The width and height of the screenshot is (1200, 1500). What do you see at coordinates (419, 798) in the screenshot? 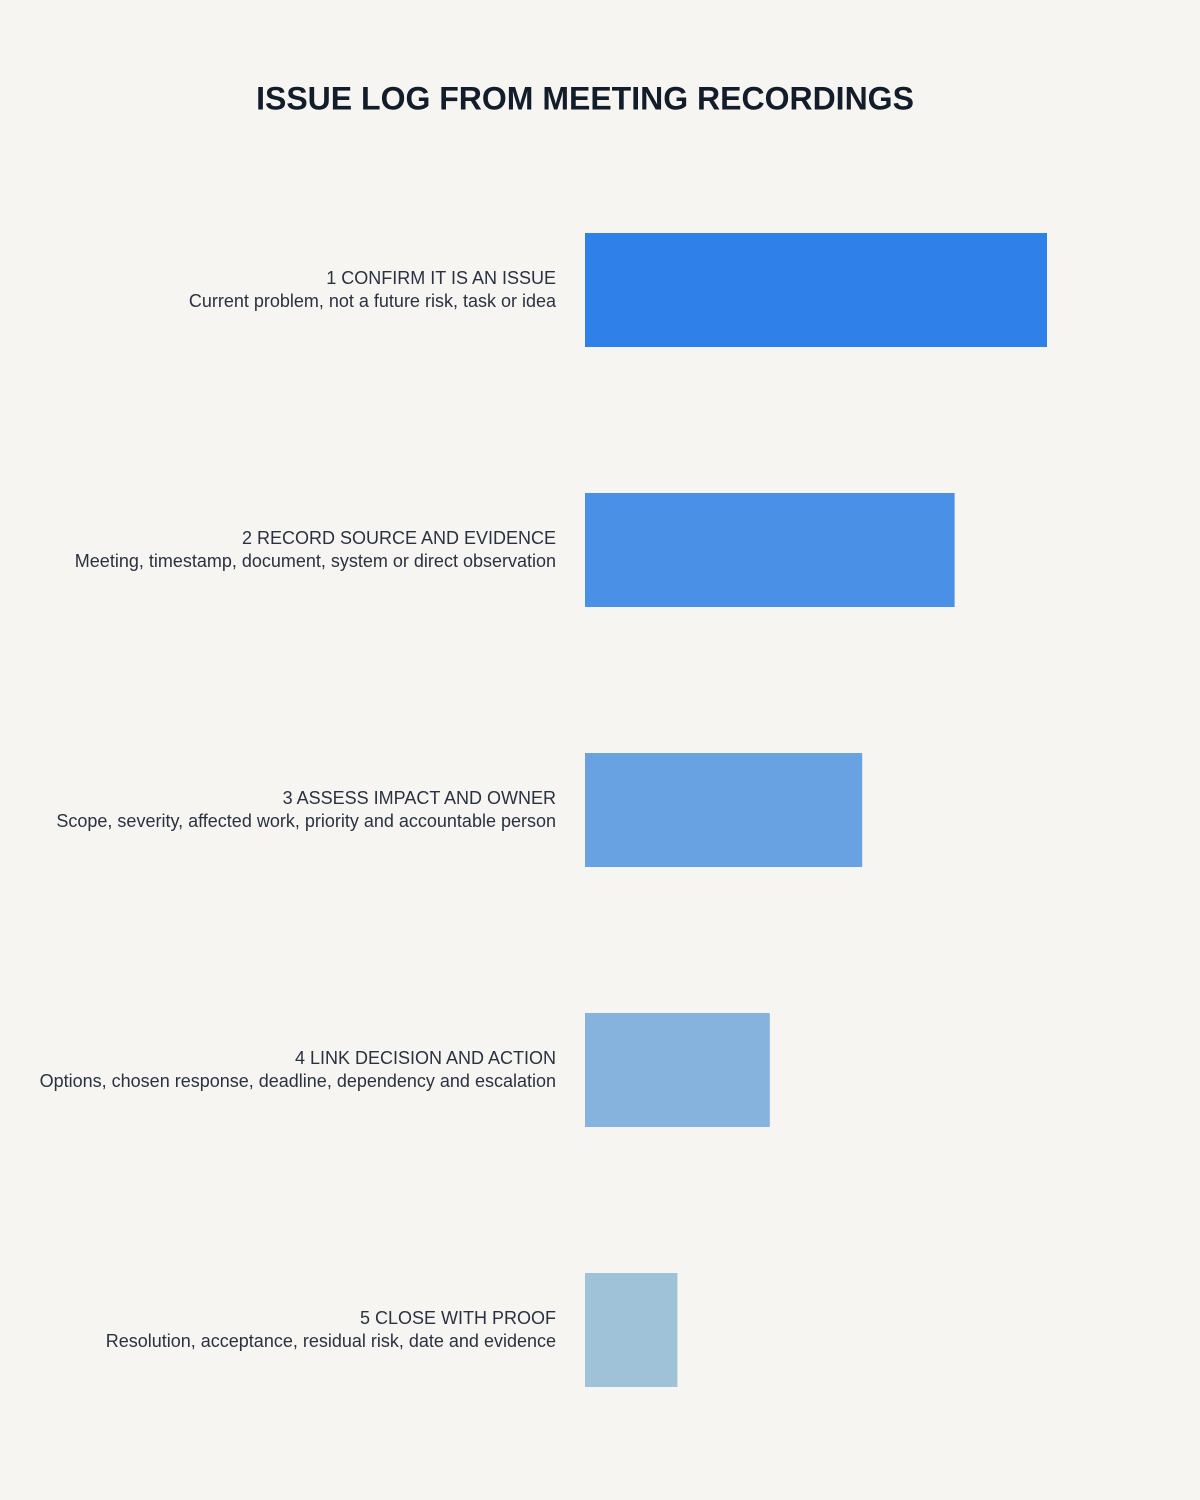
I see `category-label: 3 ASSESS IMPACT AND OWNER` at bounding box center [419, 798].